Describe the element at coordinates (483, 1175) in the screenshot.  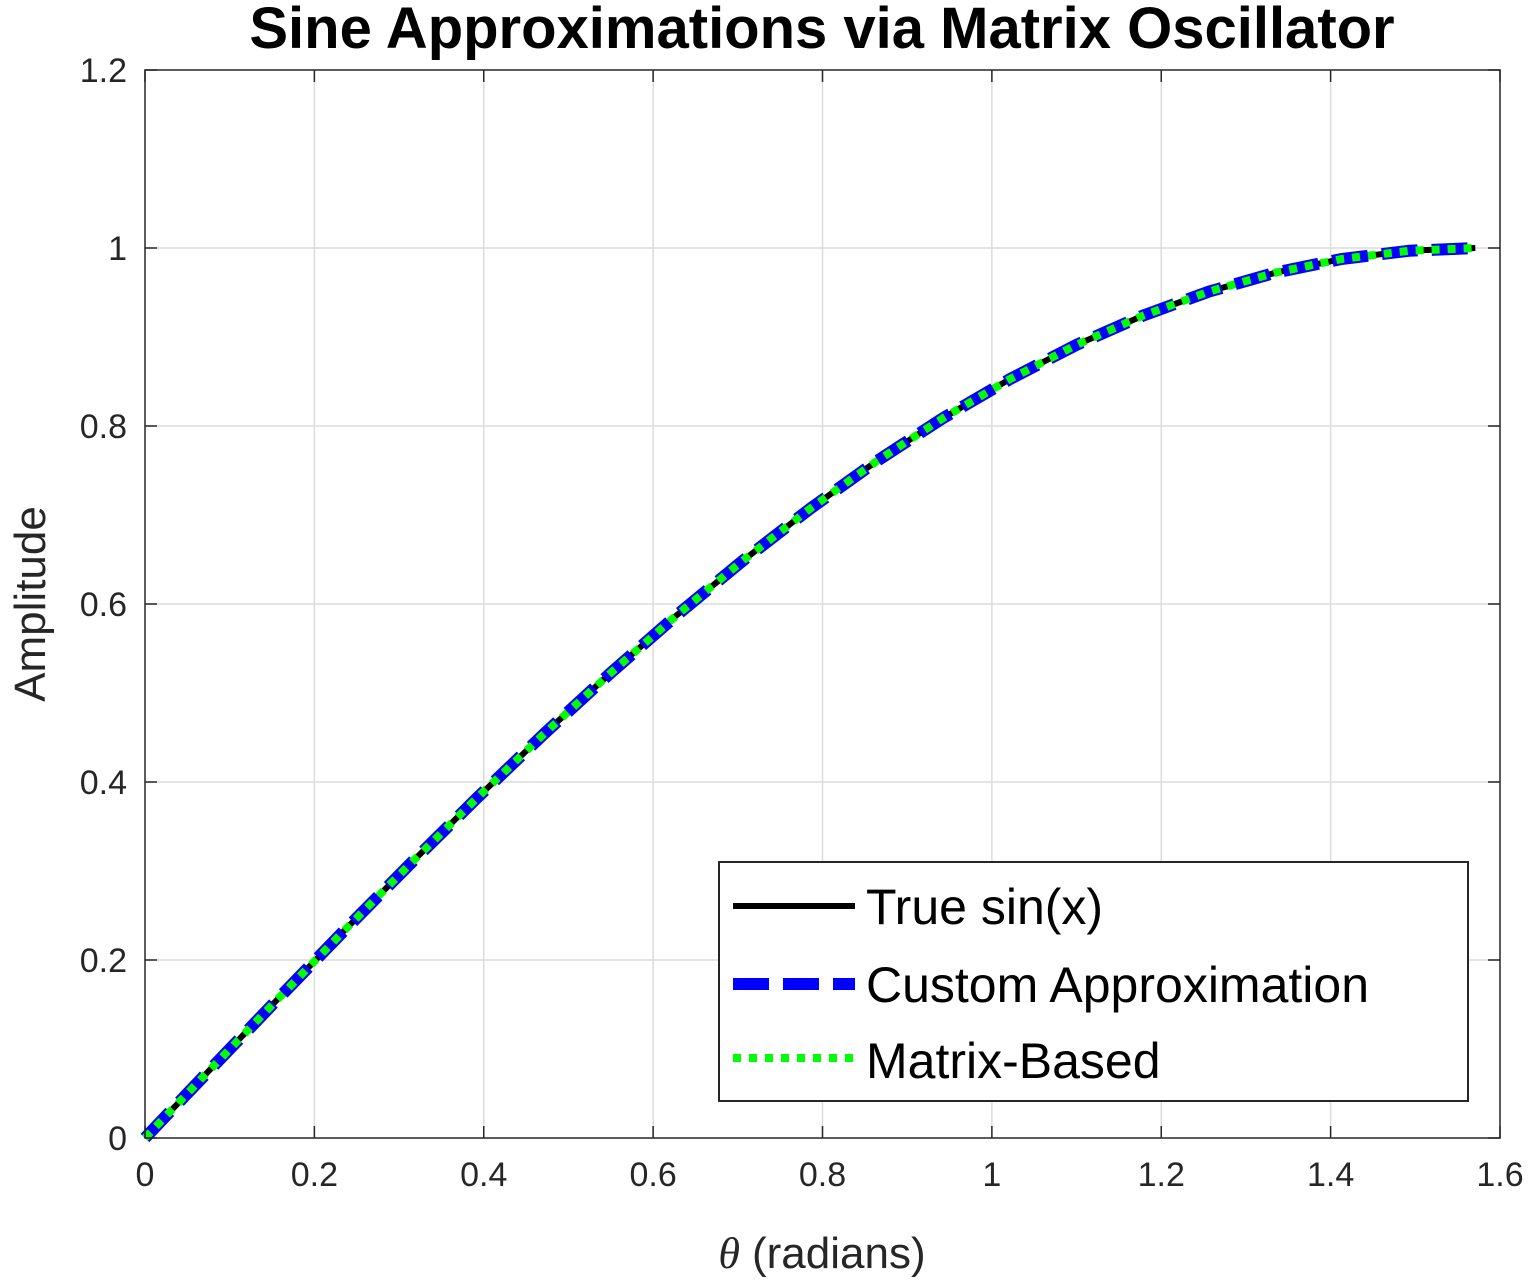
I see `x-tick-label: 0.4` at that location.